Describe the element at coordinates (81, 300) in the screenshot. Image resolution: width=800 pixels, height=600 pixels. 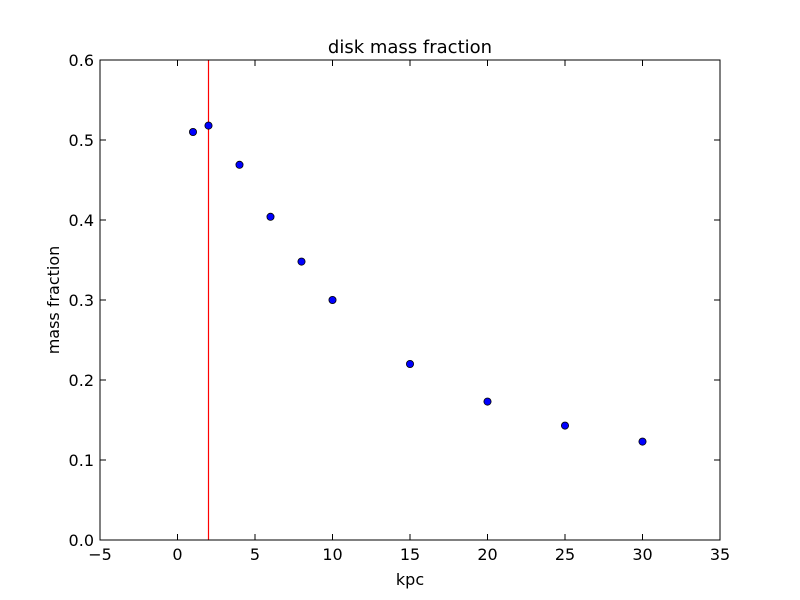
I see `y-tick-label: 0.3` at that location.